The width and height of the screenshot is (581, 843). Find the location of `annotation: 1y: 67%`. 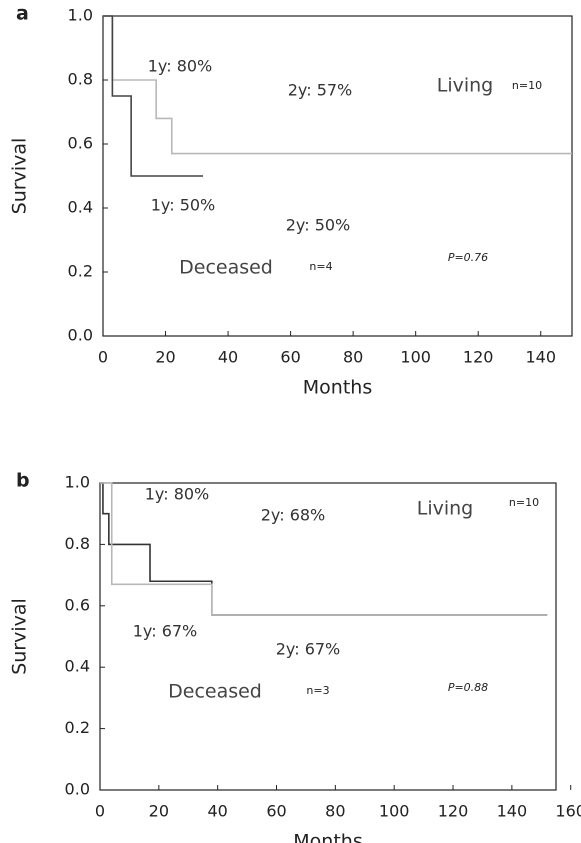

annotation: 1y: 67% is located at coordinates (165, 631).